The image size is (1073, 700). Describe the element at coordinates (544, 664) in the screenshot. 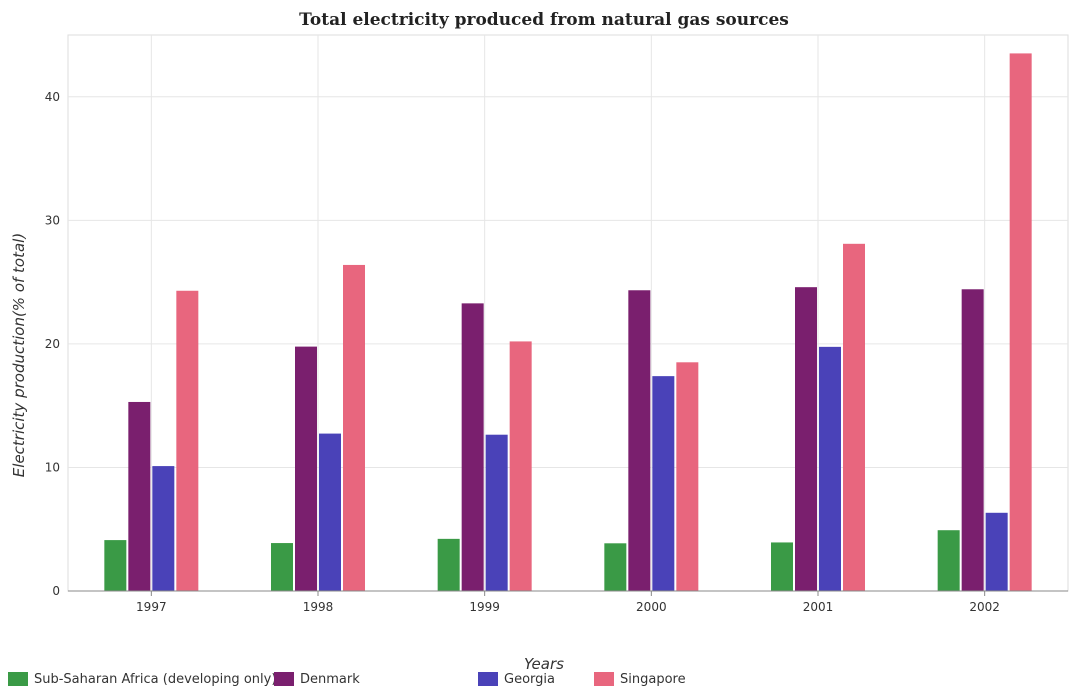

I see `x-axis-title: Years` at that location.